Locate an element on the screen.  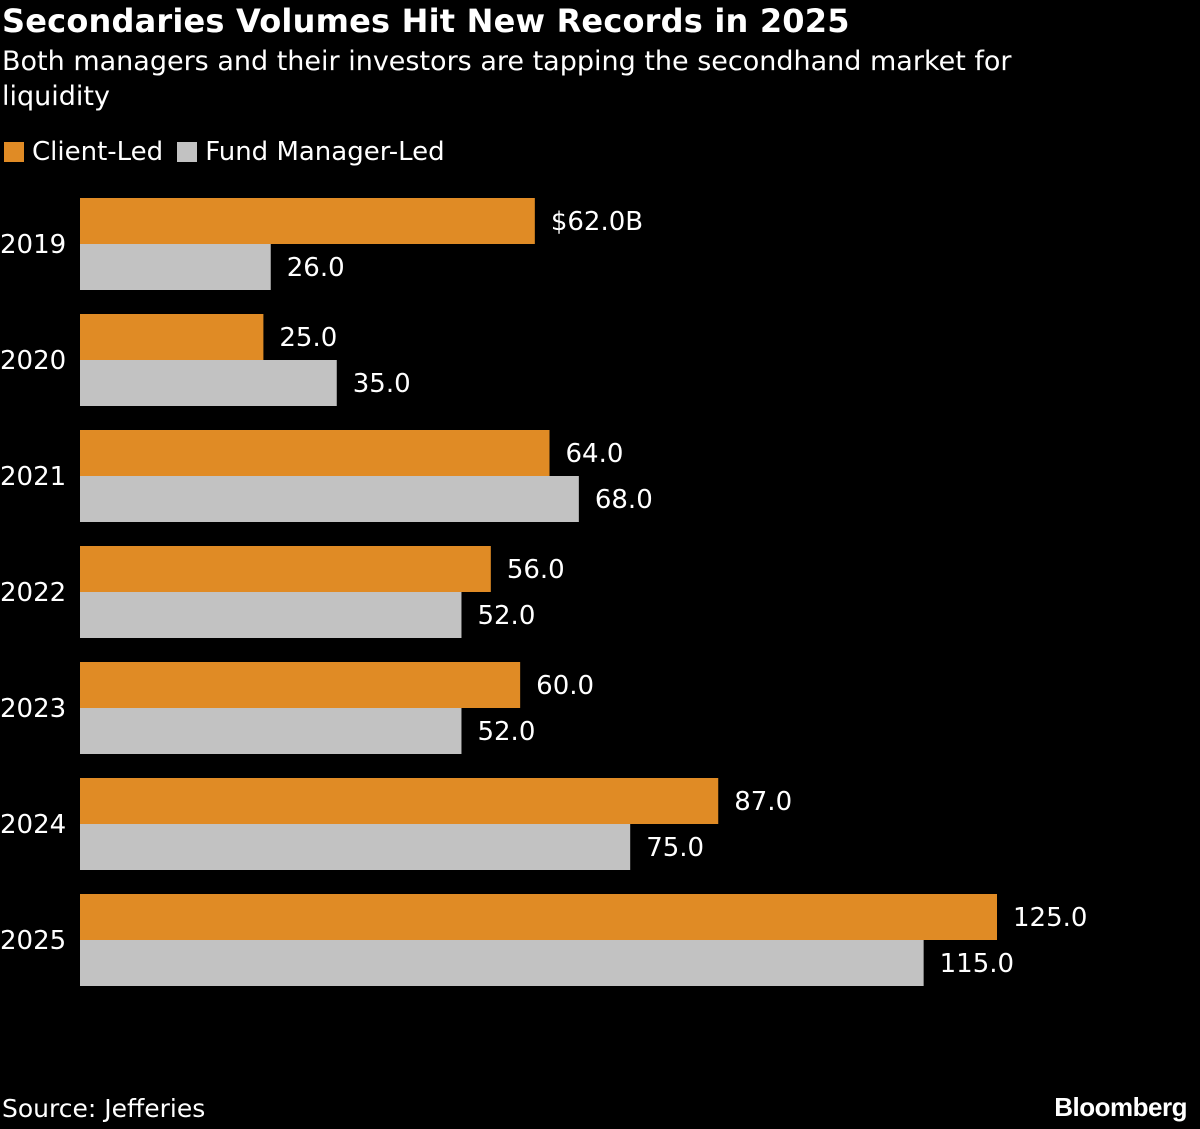
year-label: 2025 is located at coordinates (33, 941).